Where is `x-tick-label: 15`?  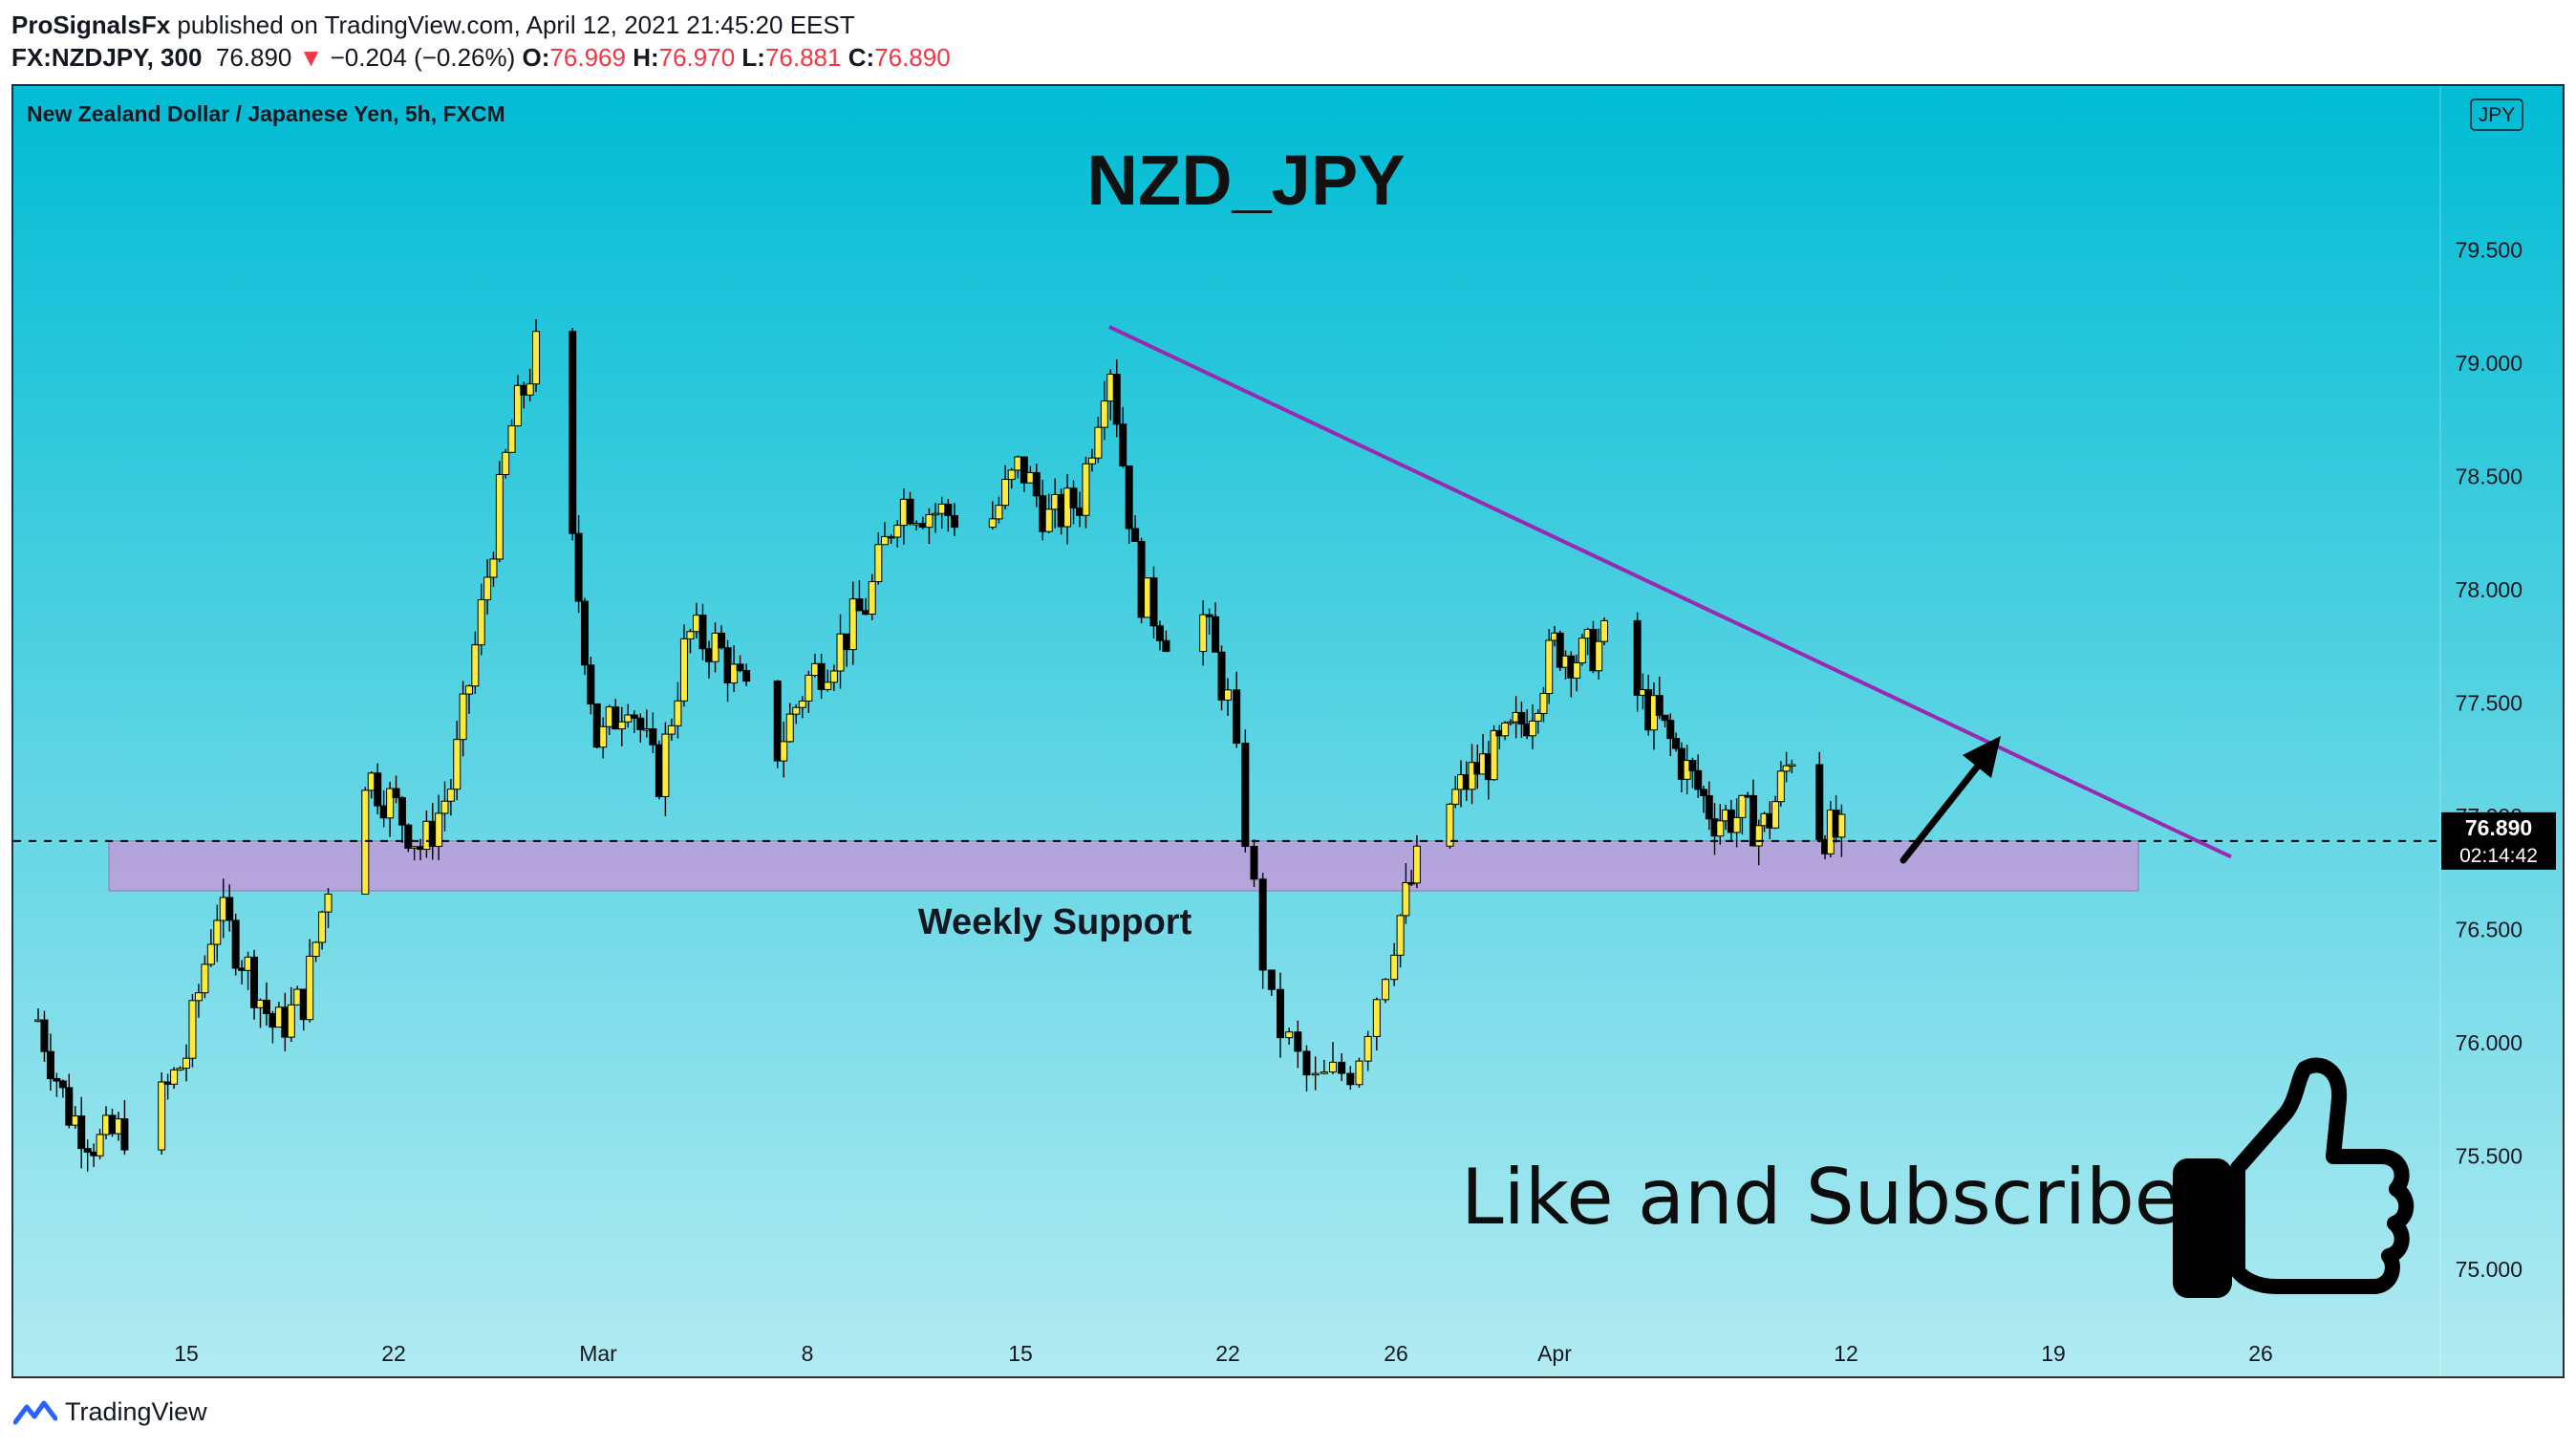 x-tick-label: 15 is located at coordinates (1020, 1353).